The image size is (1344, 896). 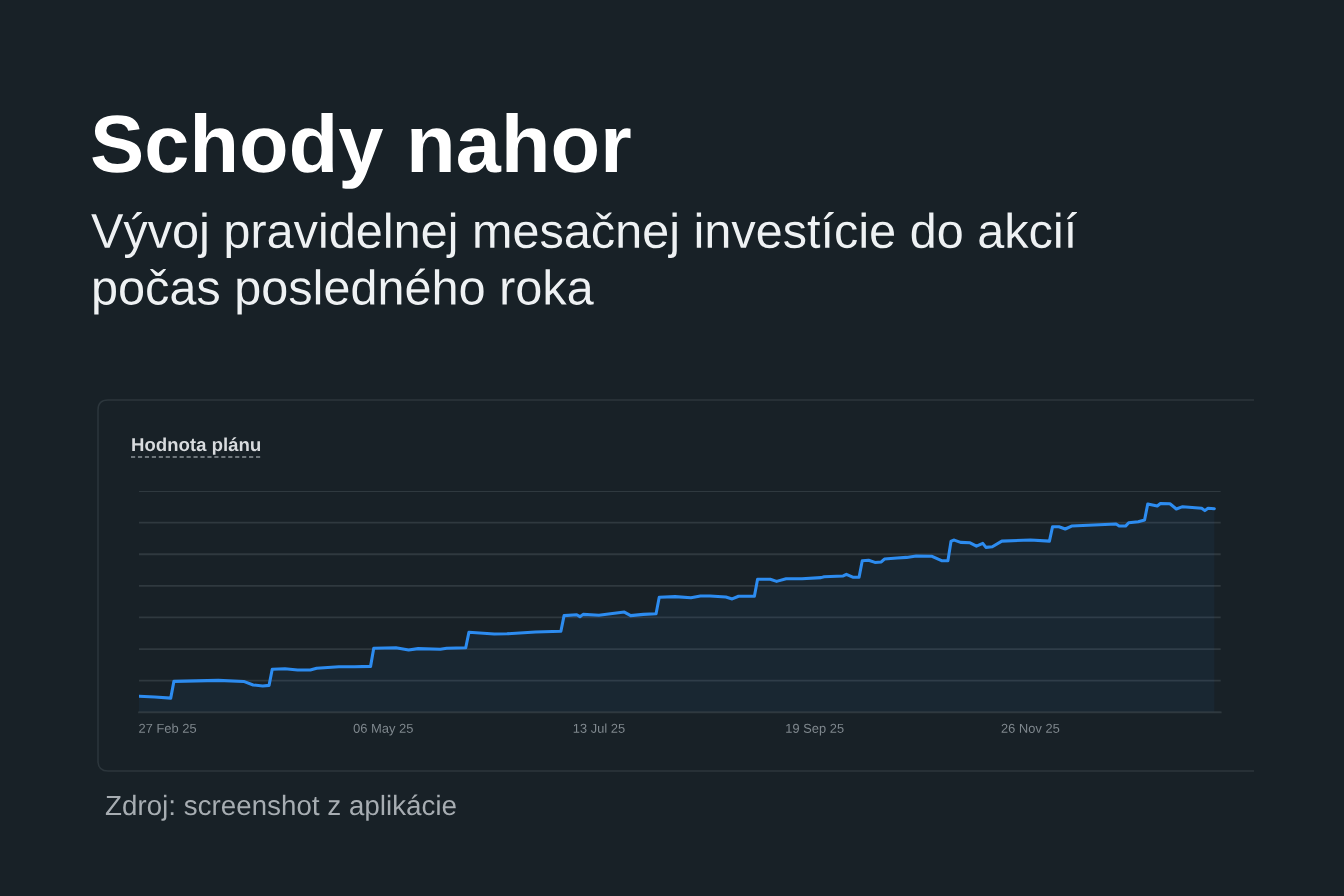 What do you see at coordinates (1030, 728) in the screenshot?
I see `x-tick-label: 26 Nov 25` at bounding box center [1030, 728].